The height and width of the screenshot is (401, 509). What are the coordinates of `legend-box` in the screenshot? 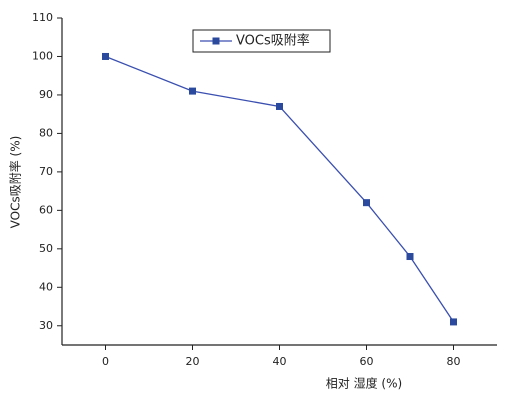 It's located at (261, 41).